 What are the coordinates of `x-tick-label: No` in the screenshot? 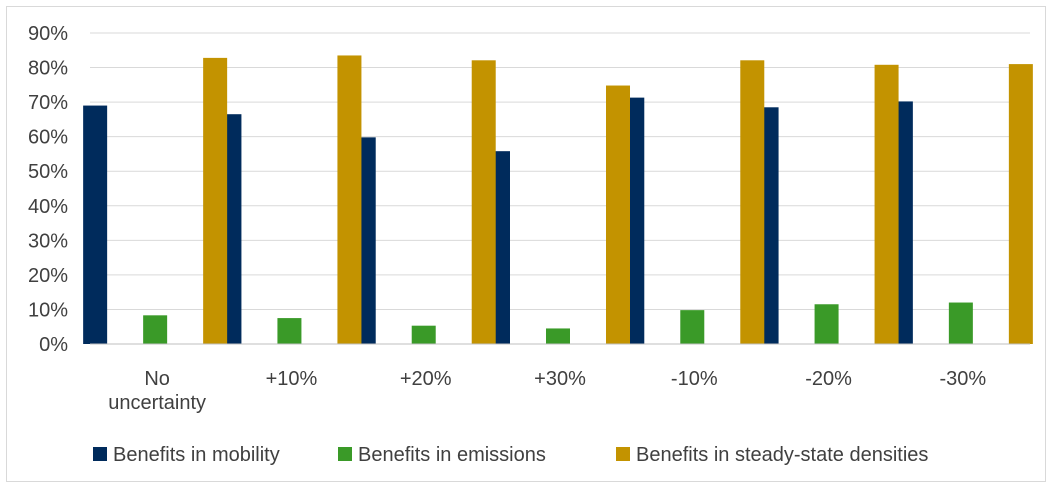 It's located at (157, 379).